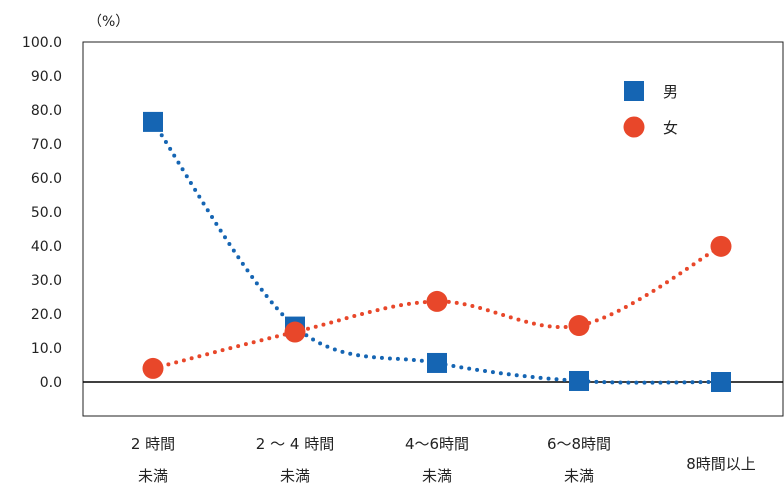  I want to click on legend: 男女, so click(650, 109).